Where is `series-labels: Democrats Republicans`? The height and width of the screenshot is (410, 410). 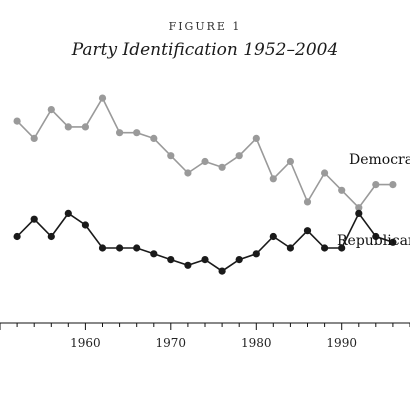 series-labels: Democrats Republicans is located at coordinates (373, 200).